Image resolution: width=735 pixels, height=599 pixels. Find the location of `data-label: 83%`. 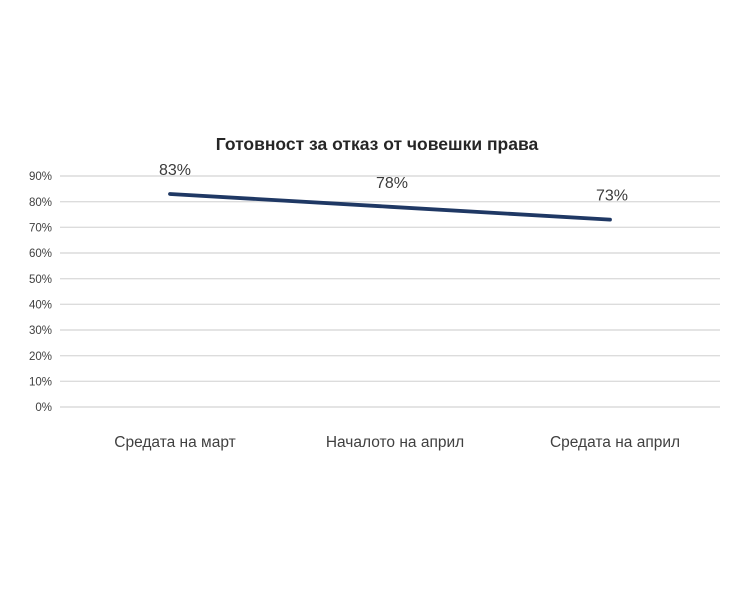

data-label: 83% is located at coordinates (175, 170).